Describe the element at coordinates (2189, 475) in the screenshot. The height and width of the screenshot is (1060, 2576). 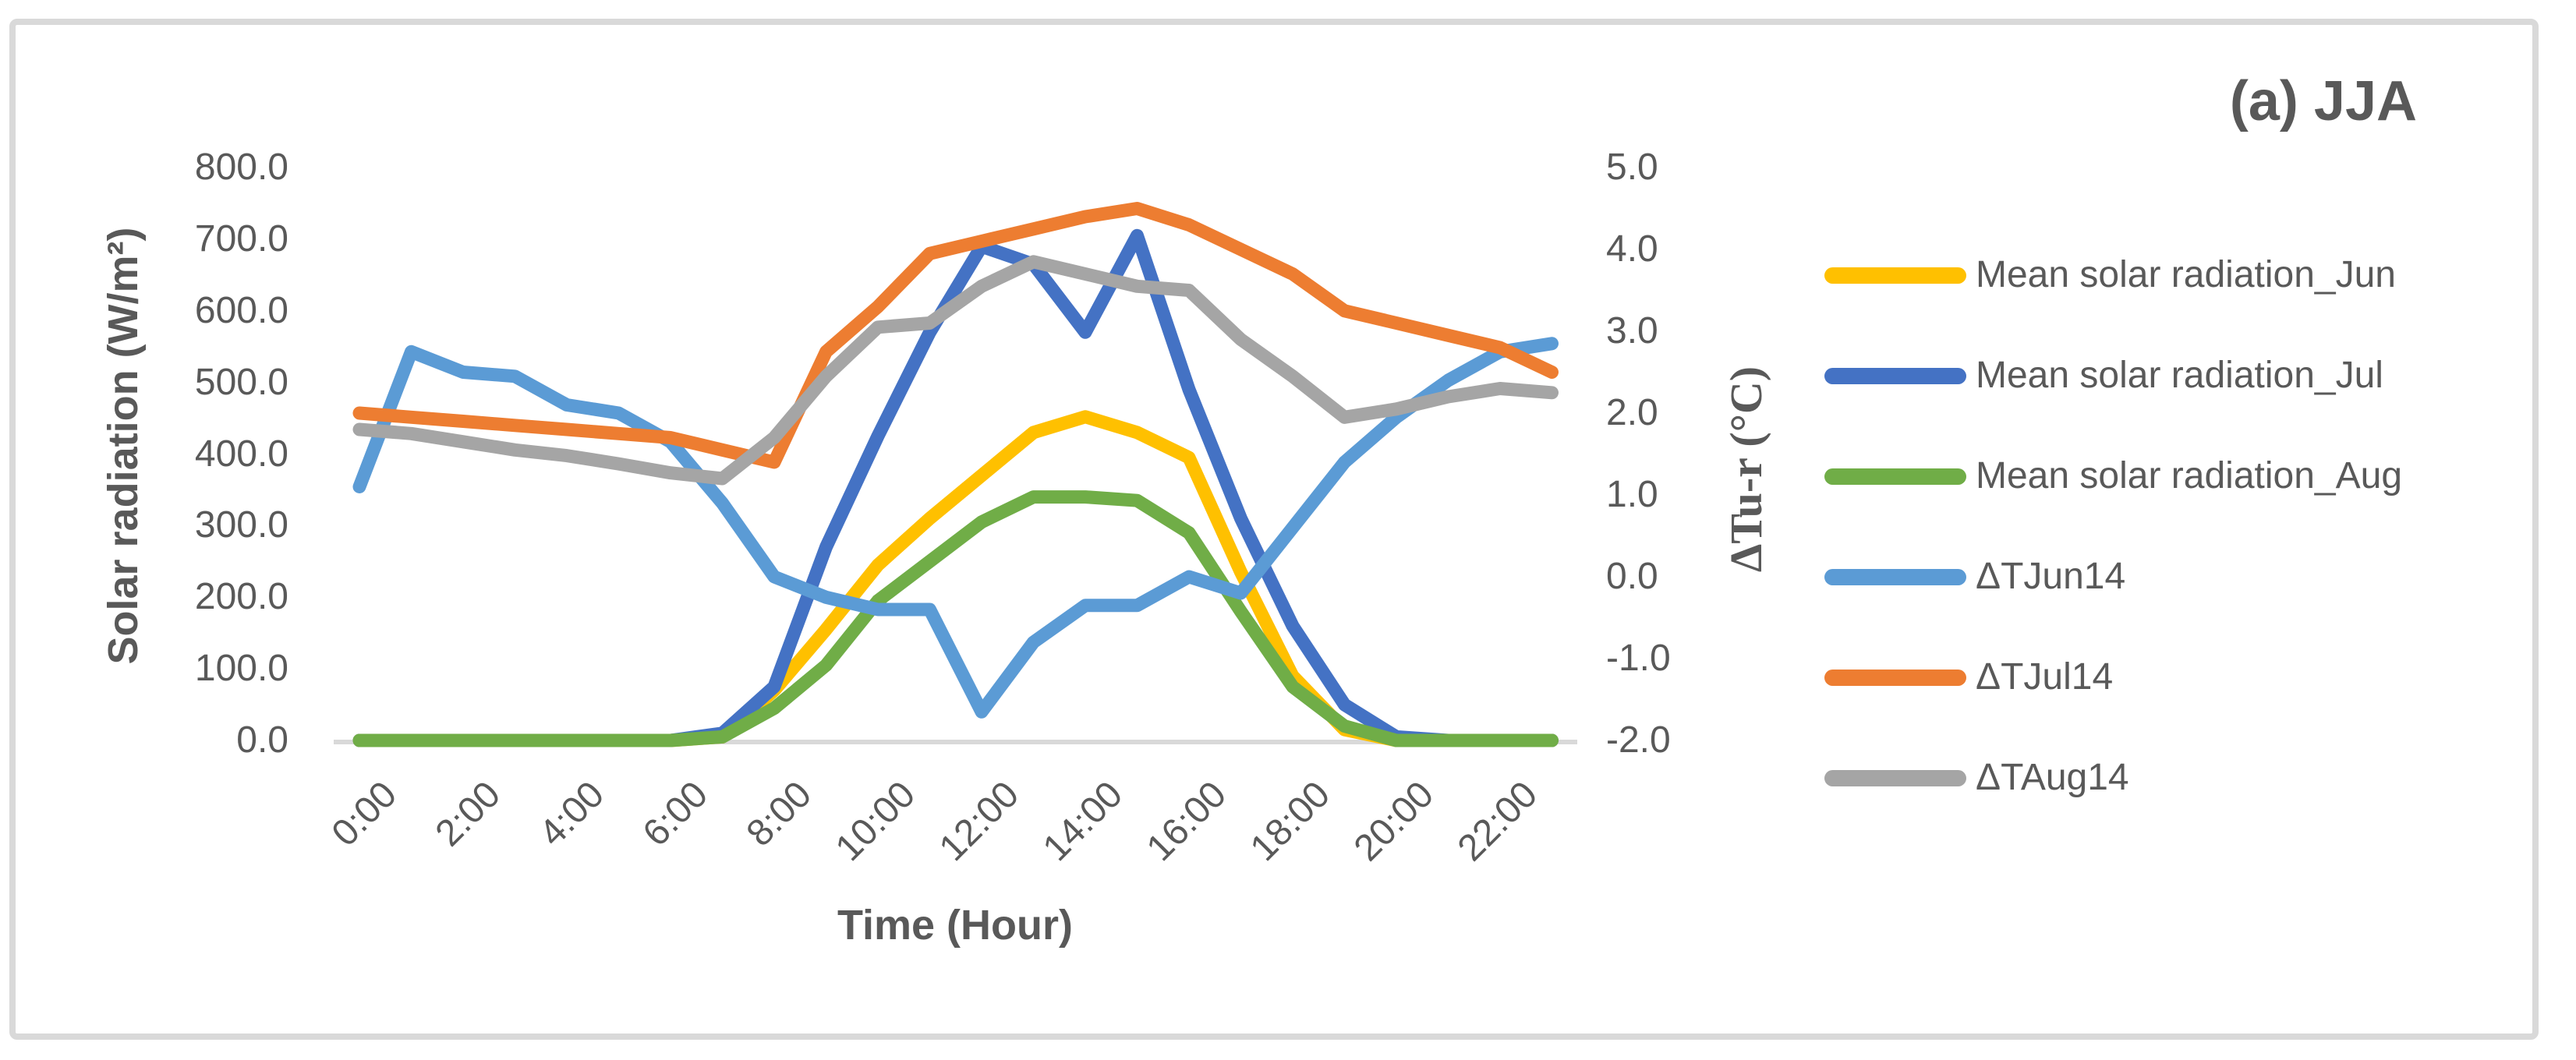
I see `legend-label-2: Mean solar radiation_Aug` at that location.